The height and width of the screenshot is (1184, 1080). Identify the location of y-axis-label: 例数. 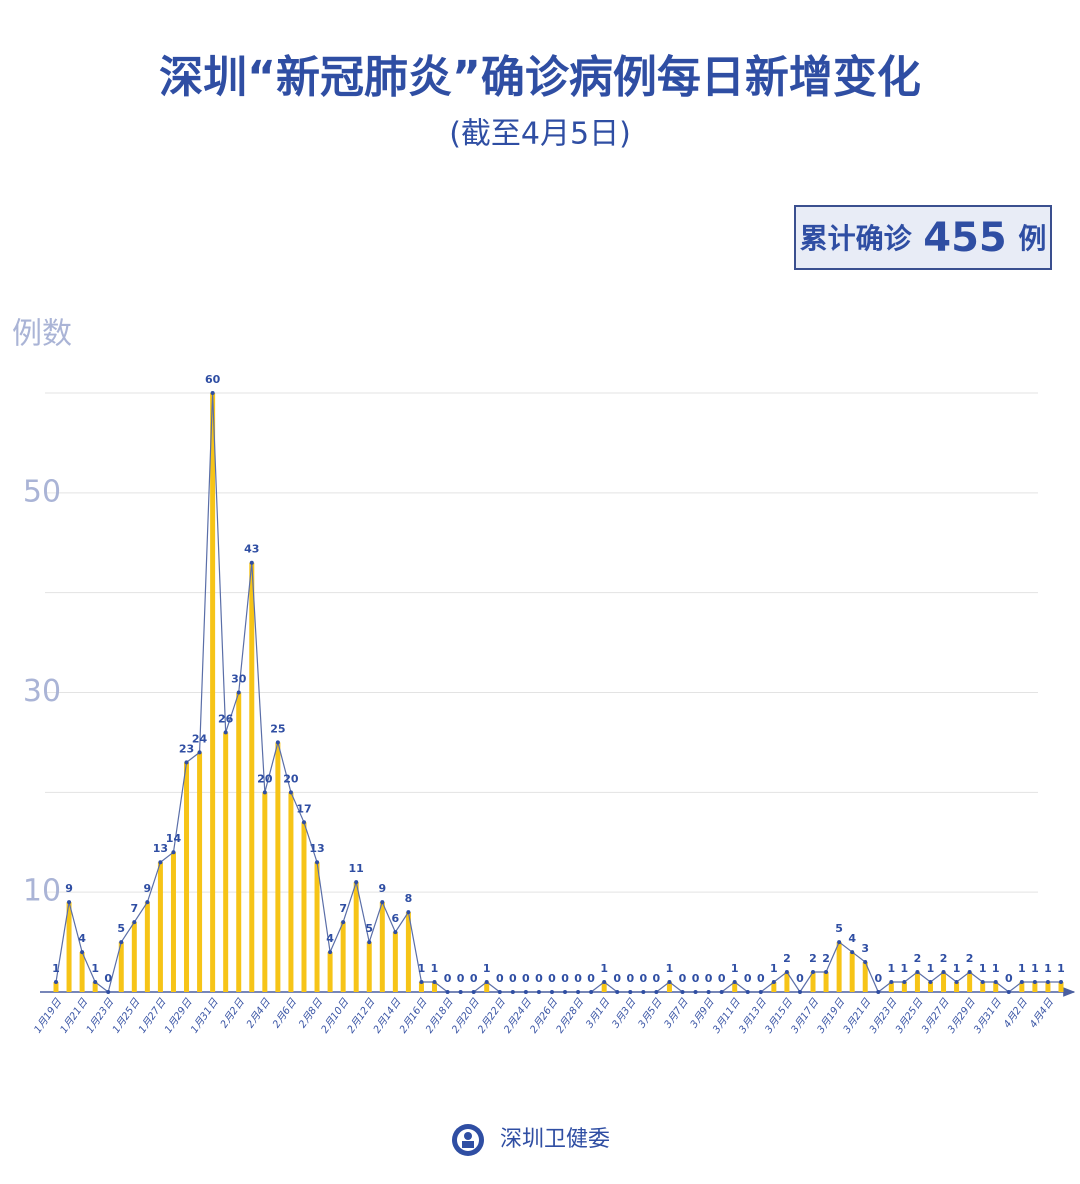
(42, 334).